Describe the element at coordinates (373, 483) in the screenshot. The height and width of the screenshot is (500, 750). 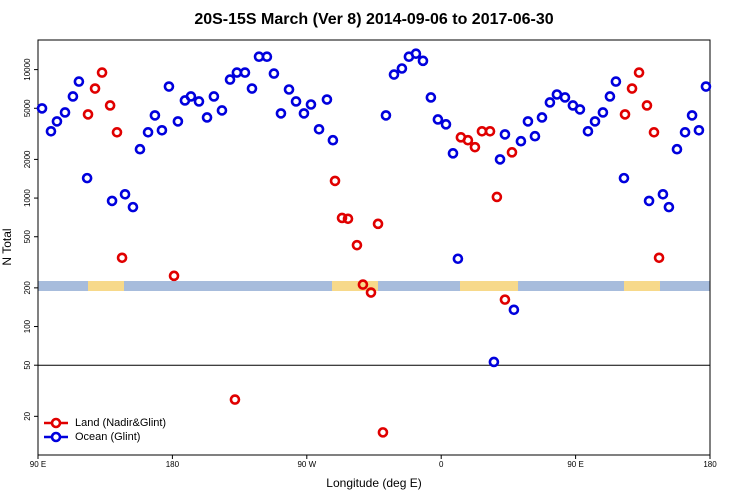
I see `x-axis-label: Longitude (deg E)` at that location.